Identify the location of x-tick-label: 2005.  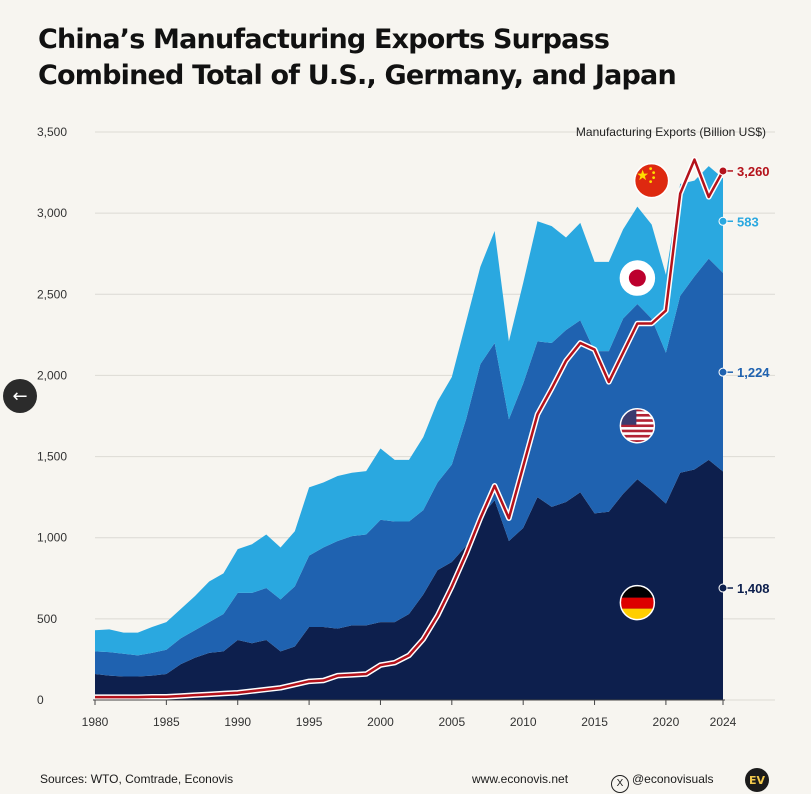
(451, 722).